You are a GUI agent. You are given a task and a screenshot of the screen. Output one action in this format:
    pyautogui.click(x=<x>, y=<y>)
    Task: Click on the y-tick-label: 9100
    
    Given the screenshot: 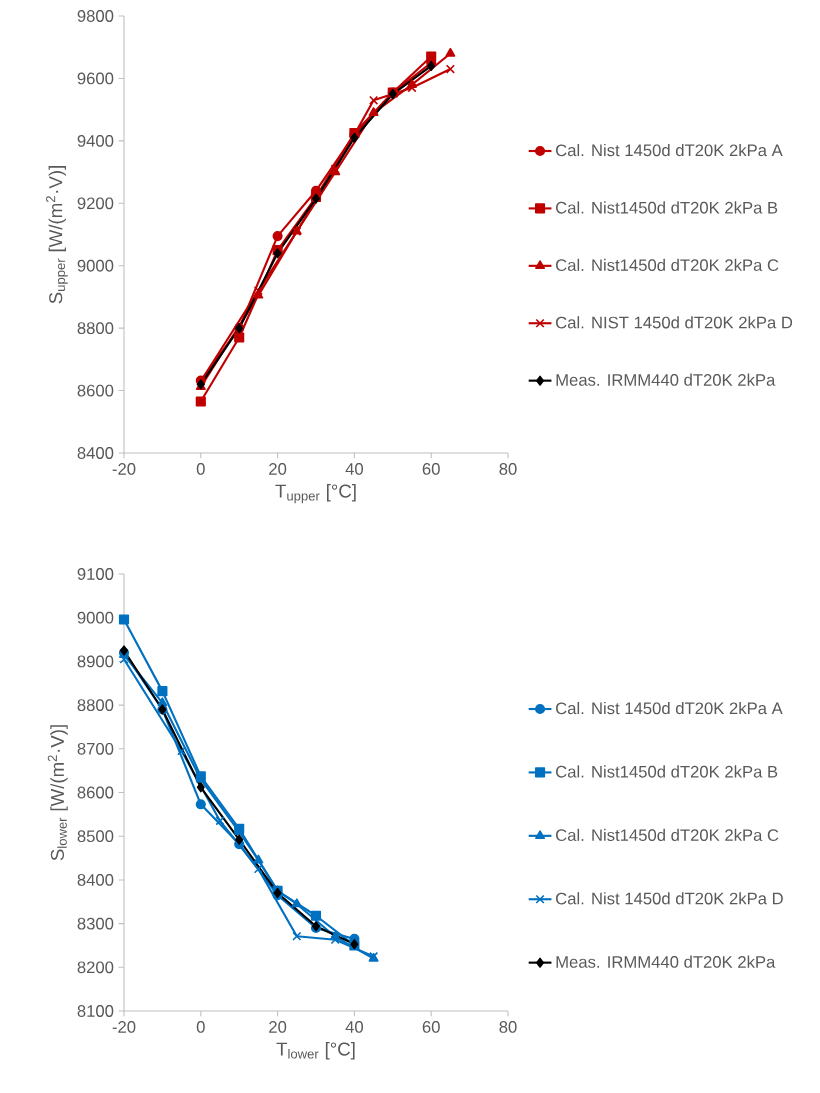 What is the action you would take?
    pyautogui.click(x=95, y=574)
    